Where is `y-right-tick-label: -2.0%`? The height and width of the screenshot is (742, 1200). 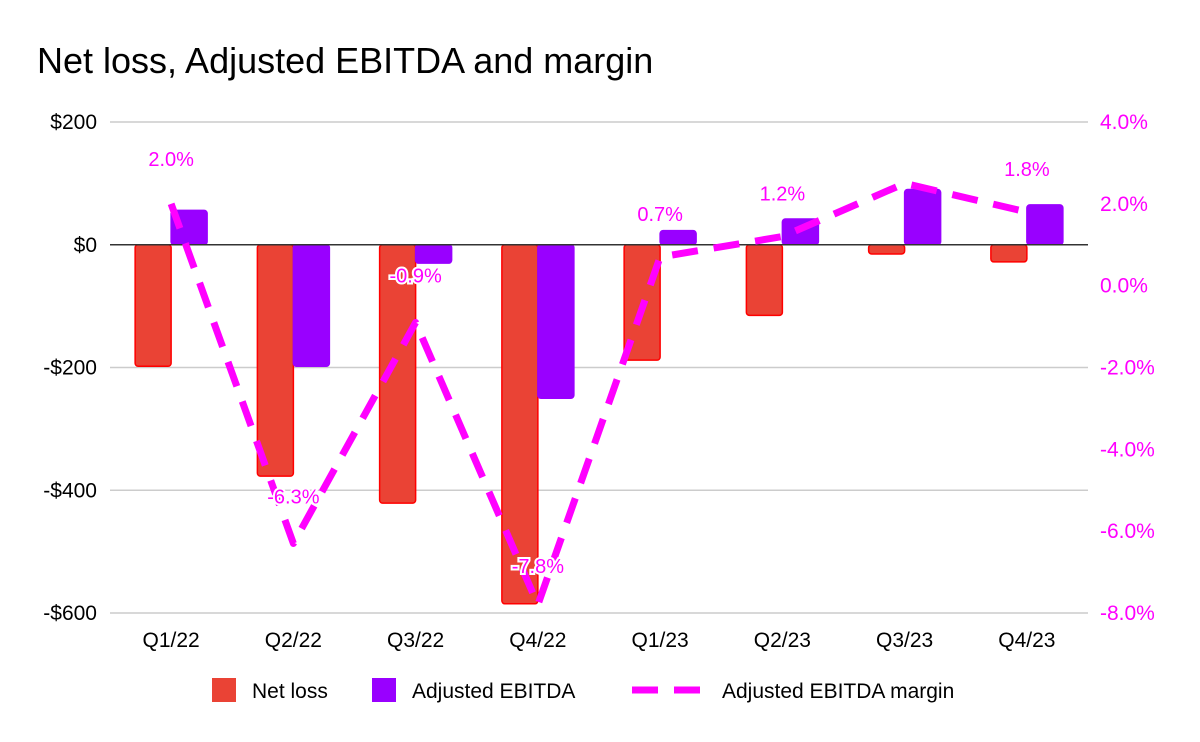 y-right-tick-label: -2.0% is located at coordinates (1127, 368).